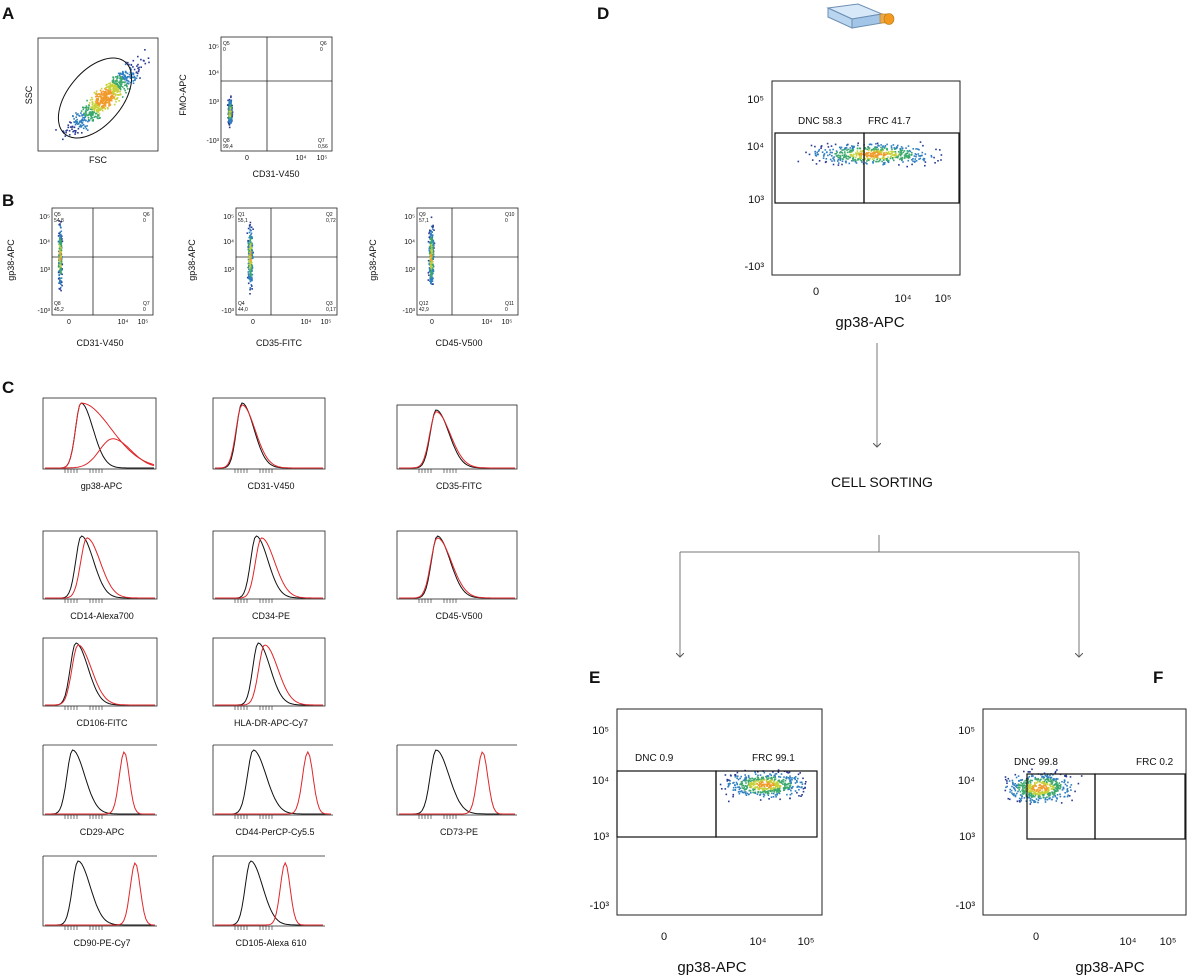 This screenshot has width=1192, height=977. What do you see at coordinates (457, 447) in the screenshot?
I see `histogram-cd35-fitc: CD35-FITC` at bounding box center [457, 447].